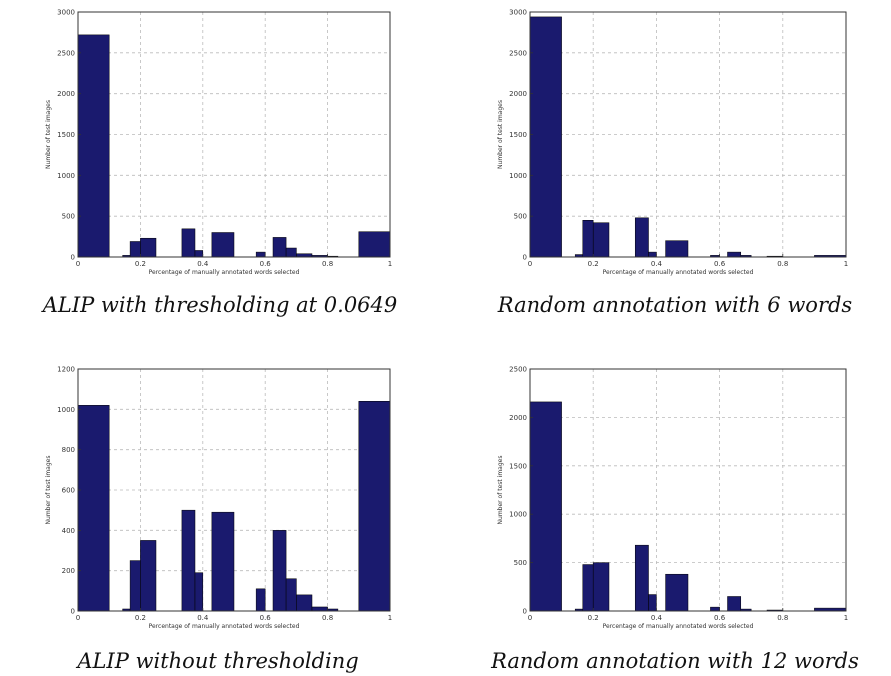 Image resolution: width=891 pixels, height=676 pixels. What do you see at coordinates (68, 531) in the screenshot?
I see `y-tick-label: 400` at bounding box center [68, 531].